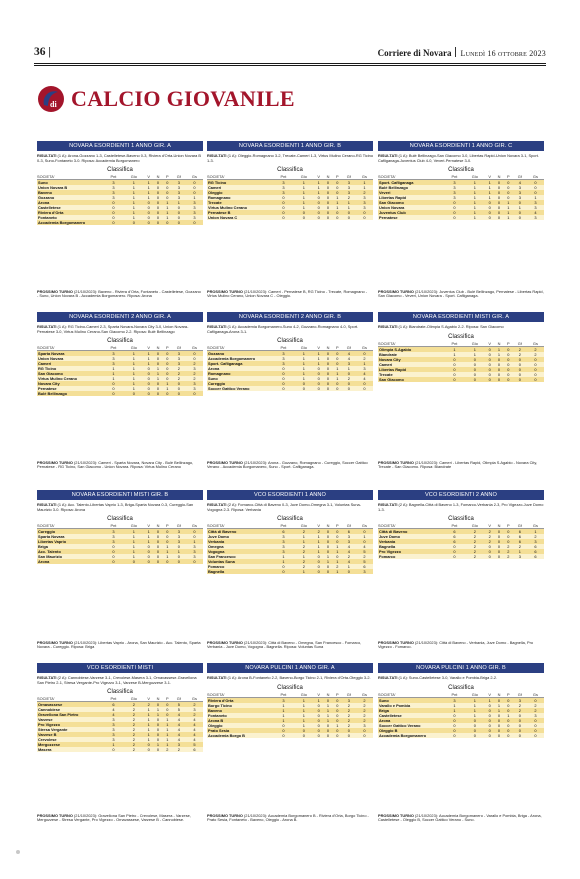 The height and width of the screenshot is (879, 580). I want to click on table-row: Union Novara 0 1 0 0 1 1 3, so click(461, 208).